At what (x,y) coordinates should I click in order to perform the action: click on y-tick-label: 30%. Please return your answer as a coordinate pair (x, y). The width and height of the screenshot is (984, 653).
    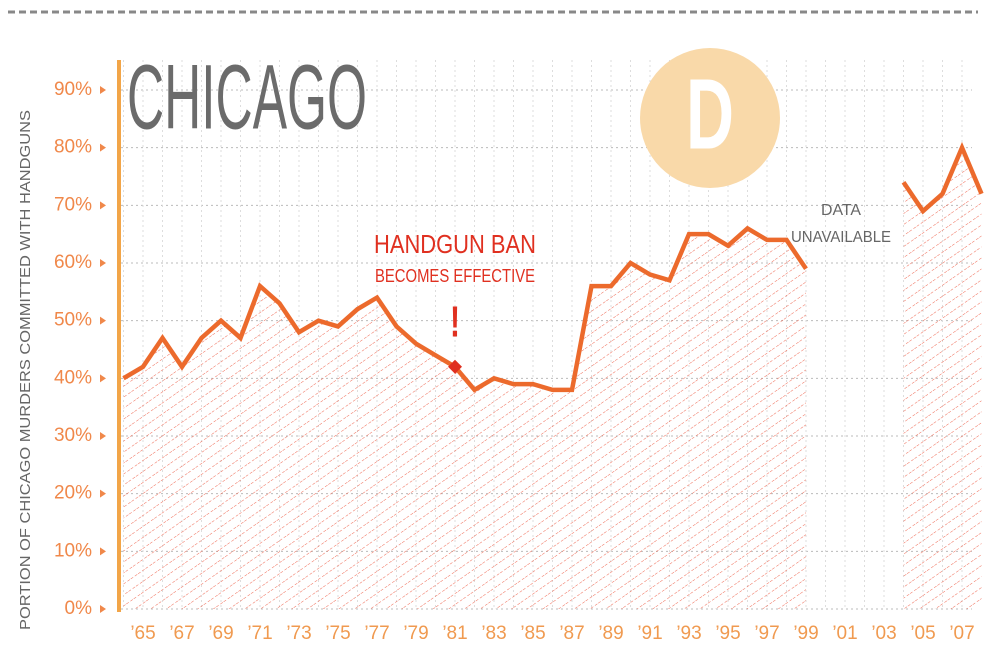
    Looking at the image, I should click on (73, 435).